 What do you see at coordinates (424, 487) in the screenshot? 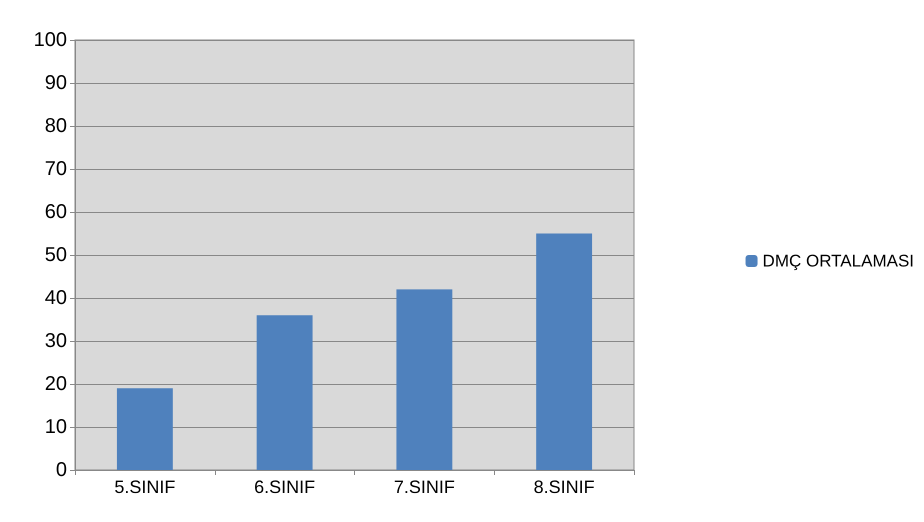
I see `x-tick-label: 7.SINIF` at bounding box center [424, 487].